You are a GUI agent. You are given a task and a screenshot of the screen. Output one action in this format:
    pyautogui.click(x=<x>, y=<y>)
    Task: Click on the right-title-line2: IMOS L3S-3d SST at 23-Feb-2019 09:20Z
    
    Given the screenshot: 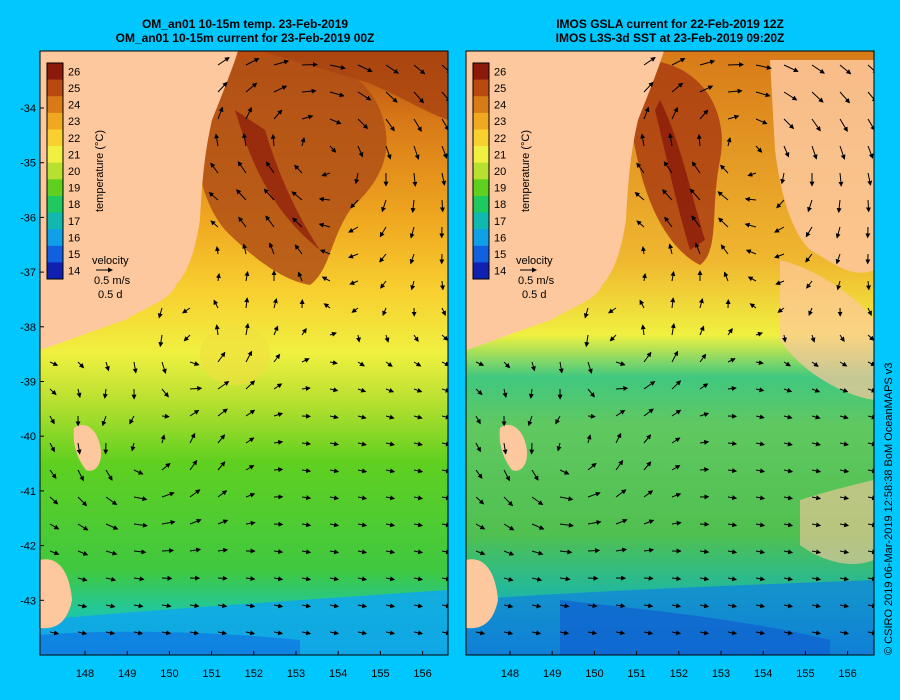 What is the action you would take?
    pyautogui.click(x=670, y=38)
    